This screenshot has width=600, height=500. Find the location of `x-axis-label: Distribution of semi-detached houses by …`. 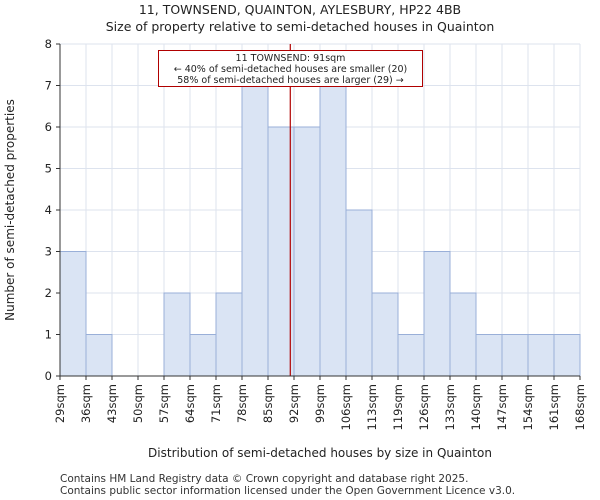

x-axis-label: Distribution of semi-detached houses by … is located at coordinates (320, 453).